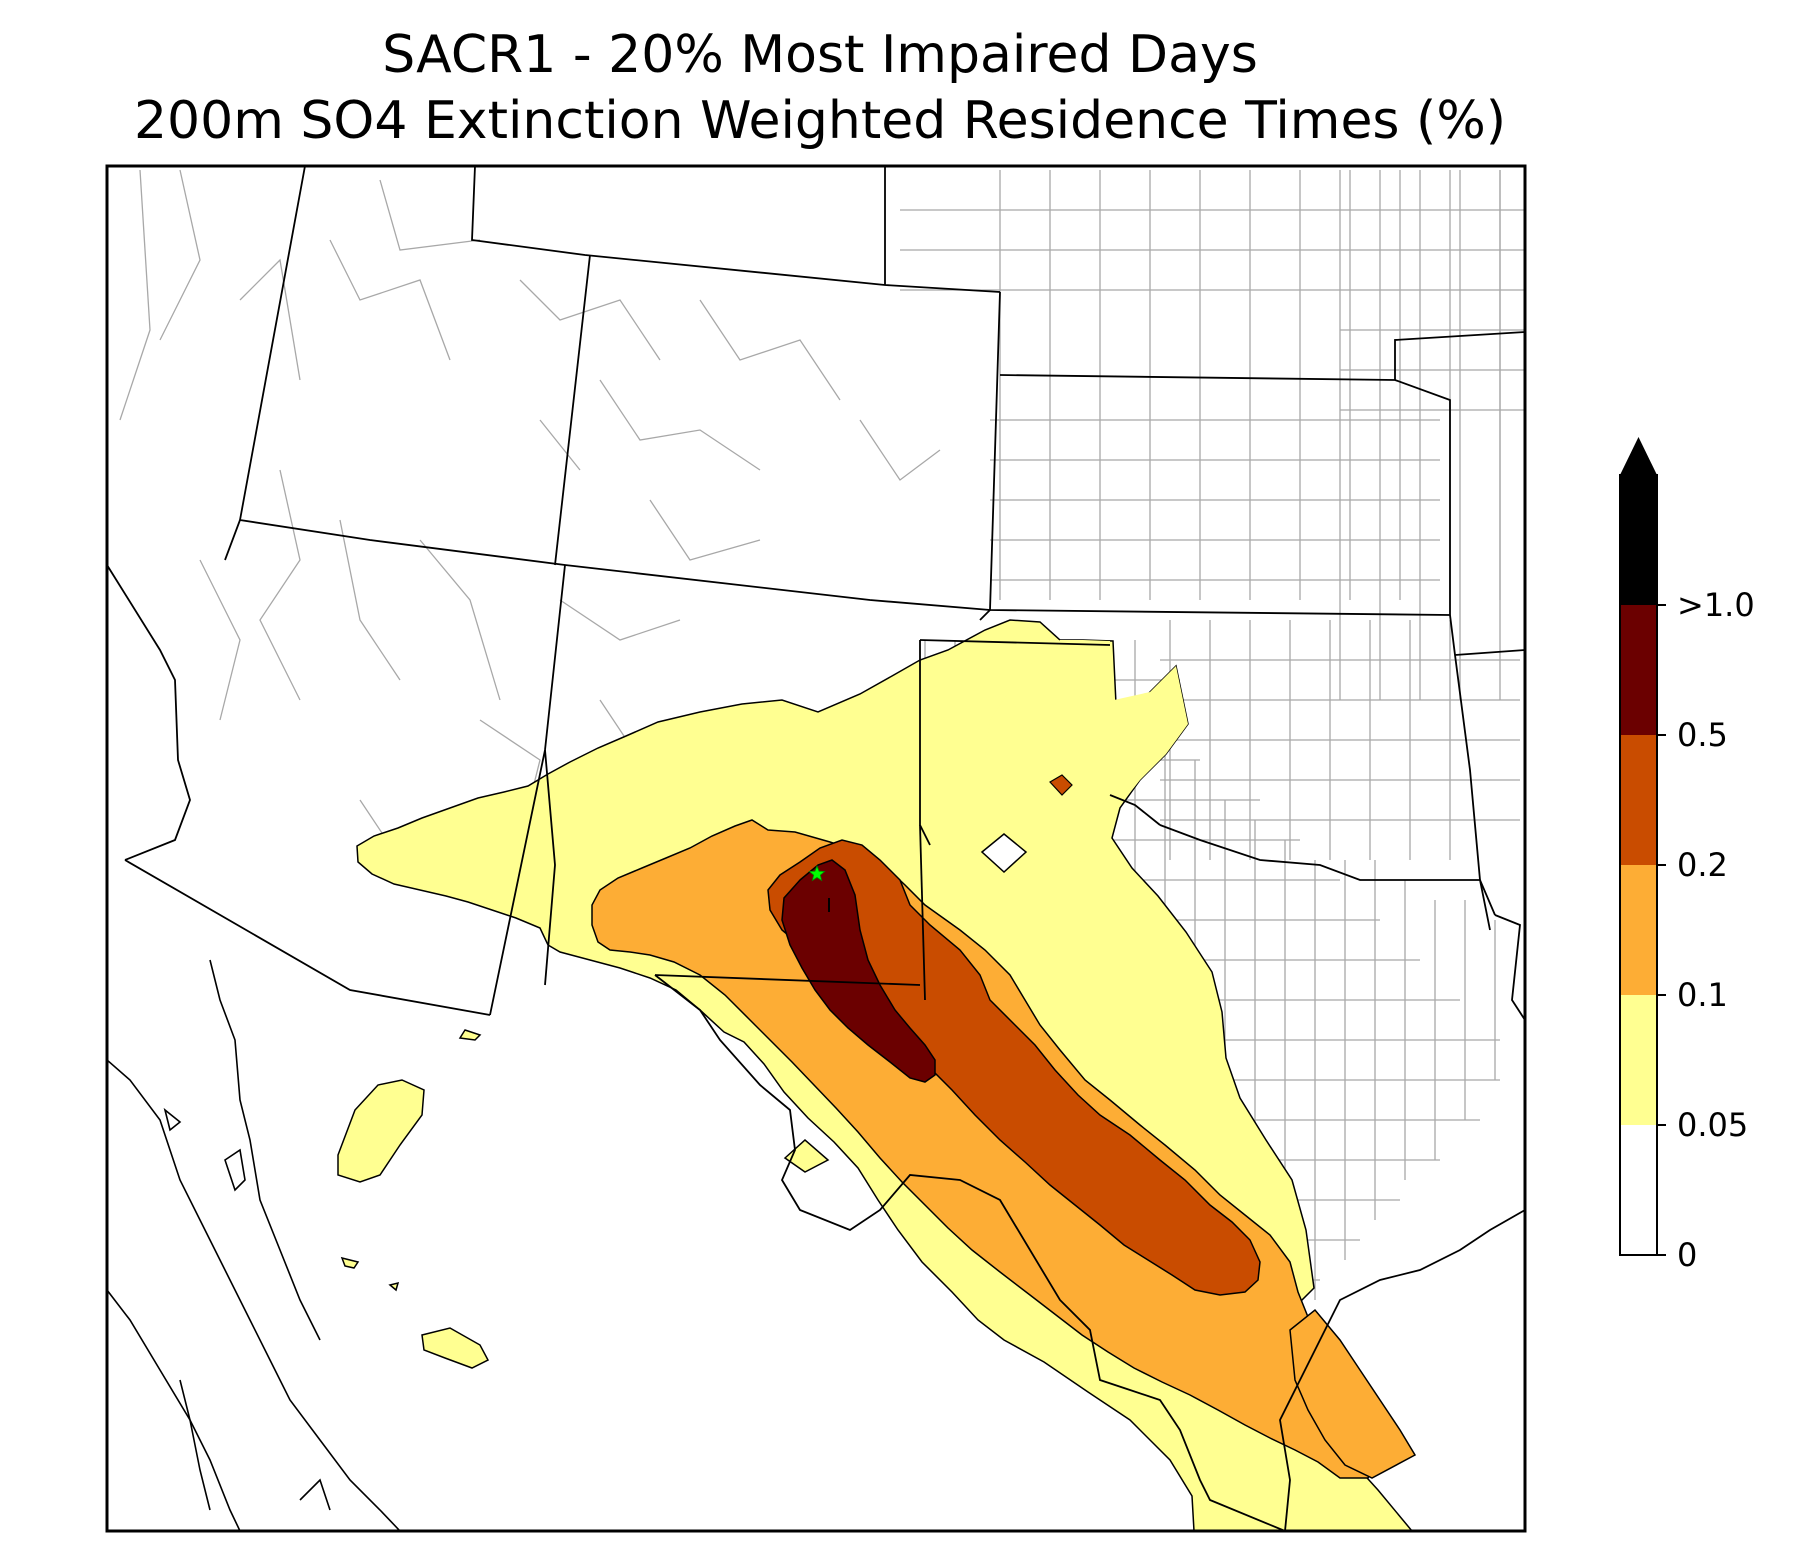  Describe the element at coordinates (1638, 670) in the screenshot. I see `colorbar-band-0.5` at that location.